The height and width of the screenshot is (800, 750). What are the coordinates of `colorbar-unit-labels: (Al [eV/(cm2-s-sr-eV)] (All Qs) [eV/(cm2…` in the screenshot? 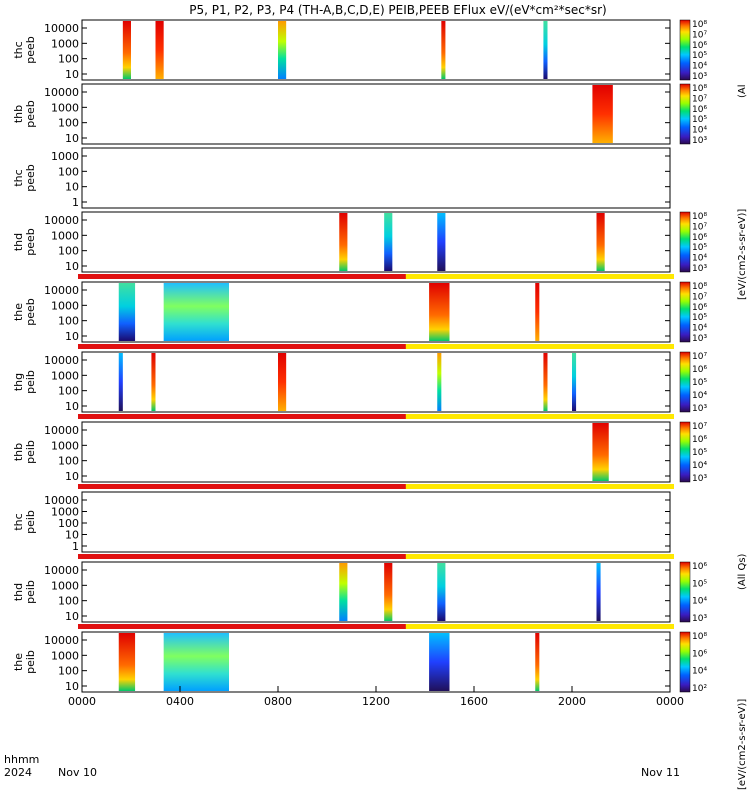 It's located at (742, 437).